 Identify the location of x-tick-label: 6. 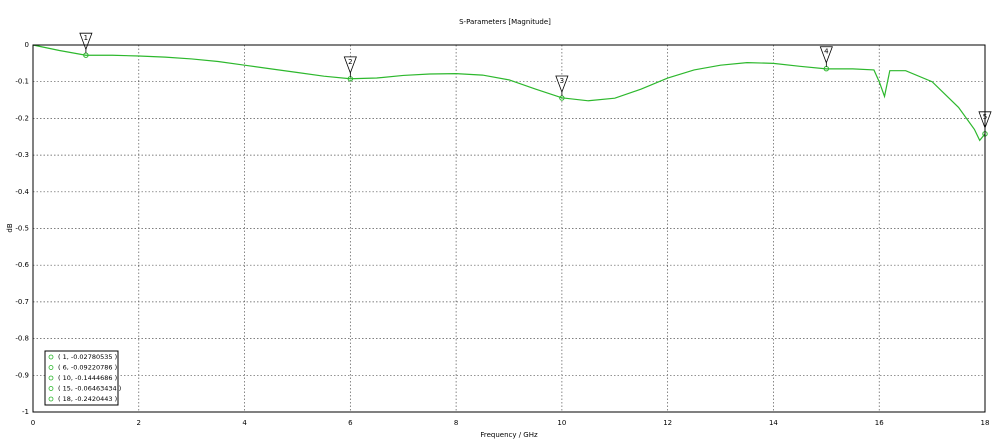
(350, 423).